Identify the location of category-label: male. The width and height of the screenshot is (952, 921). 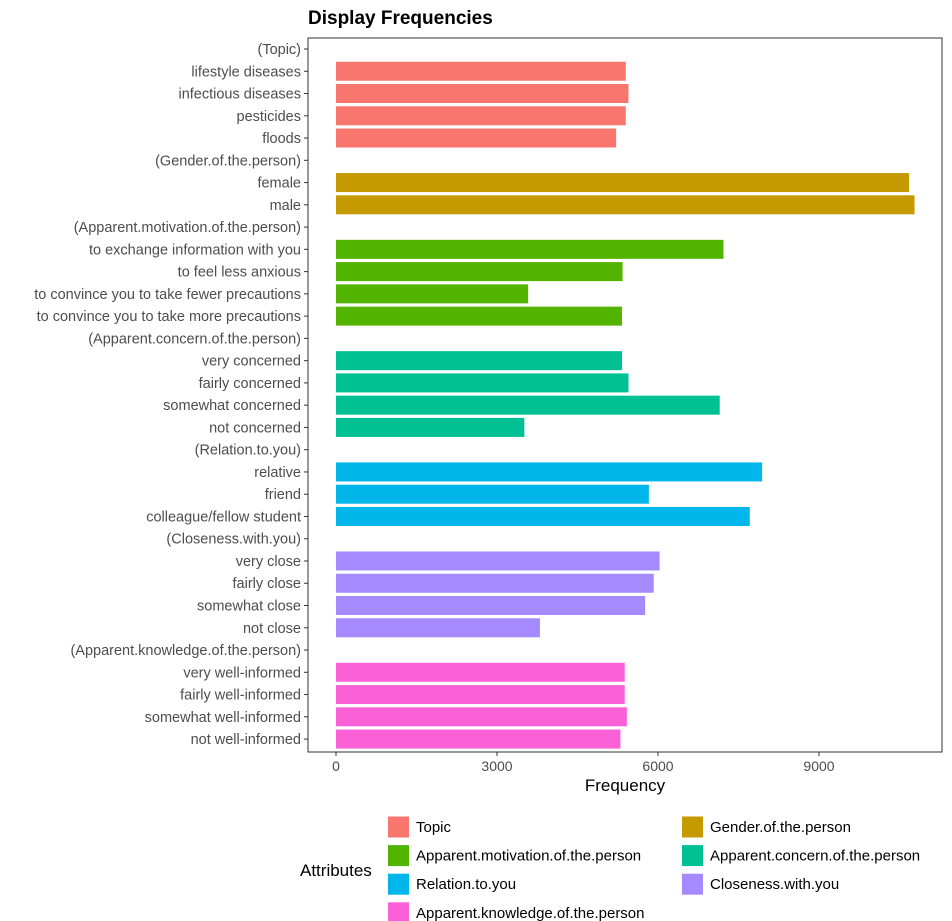
(285, 206).